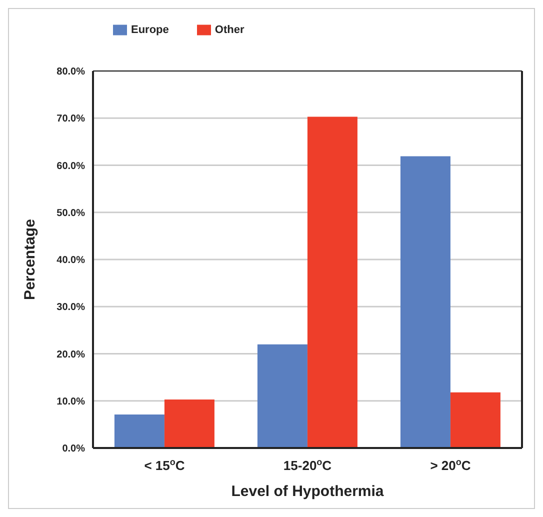 The image size is (543, 517). I want to click on x-tick-label: 15-20$^{o}$C, so click(307, 465).